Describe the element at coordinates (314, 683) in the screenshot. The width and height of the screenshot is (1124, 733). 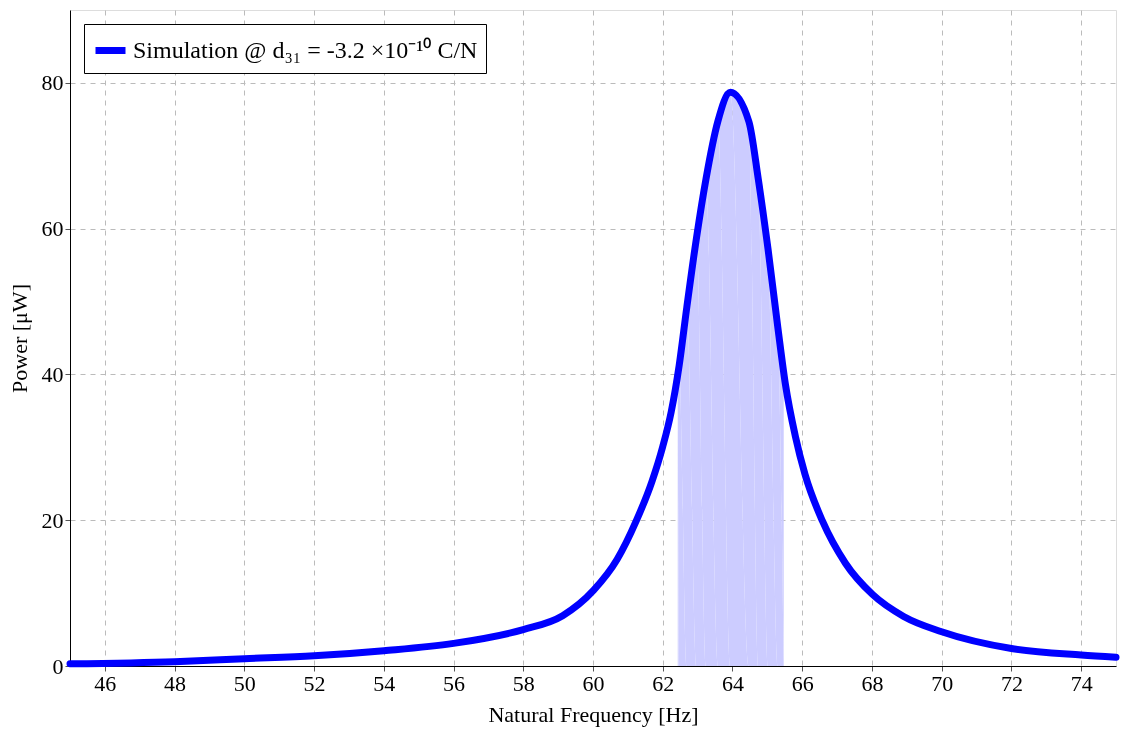
I see `x-tick-label: 52` at that location.